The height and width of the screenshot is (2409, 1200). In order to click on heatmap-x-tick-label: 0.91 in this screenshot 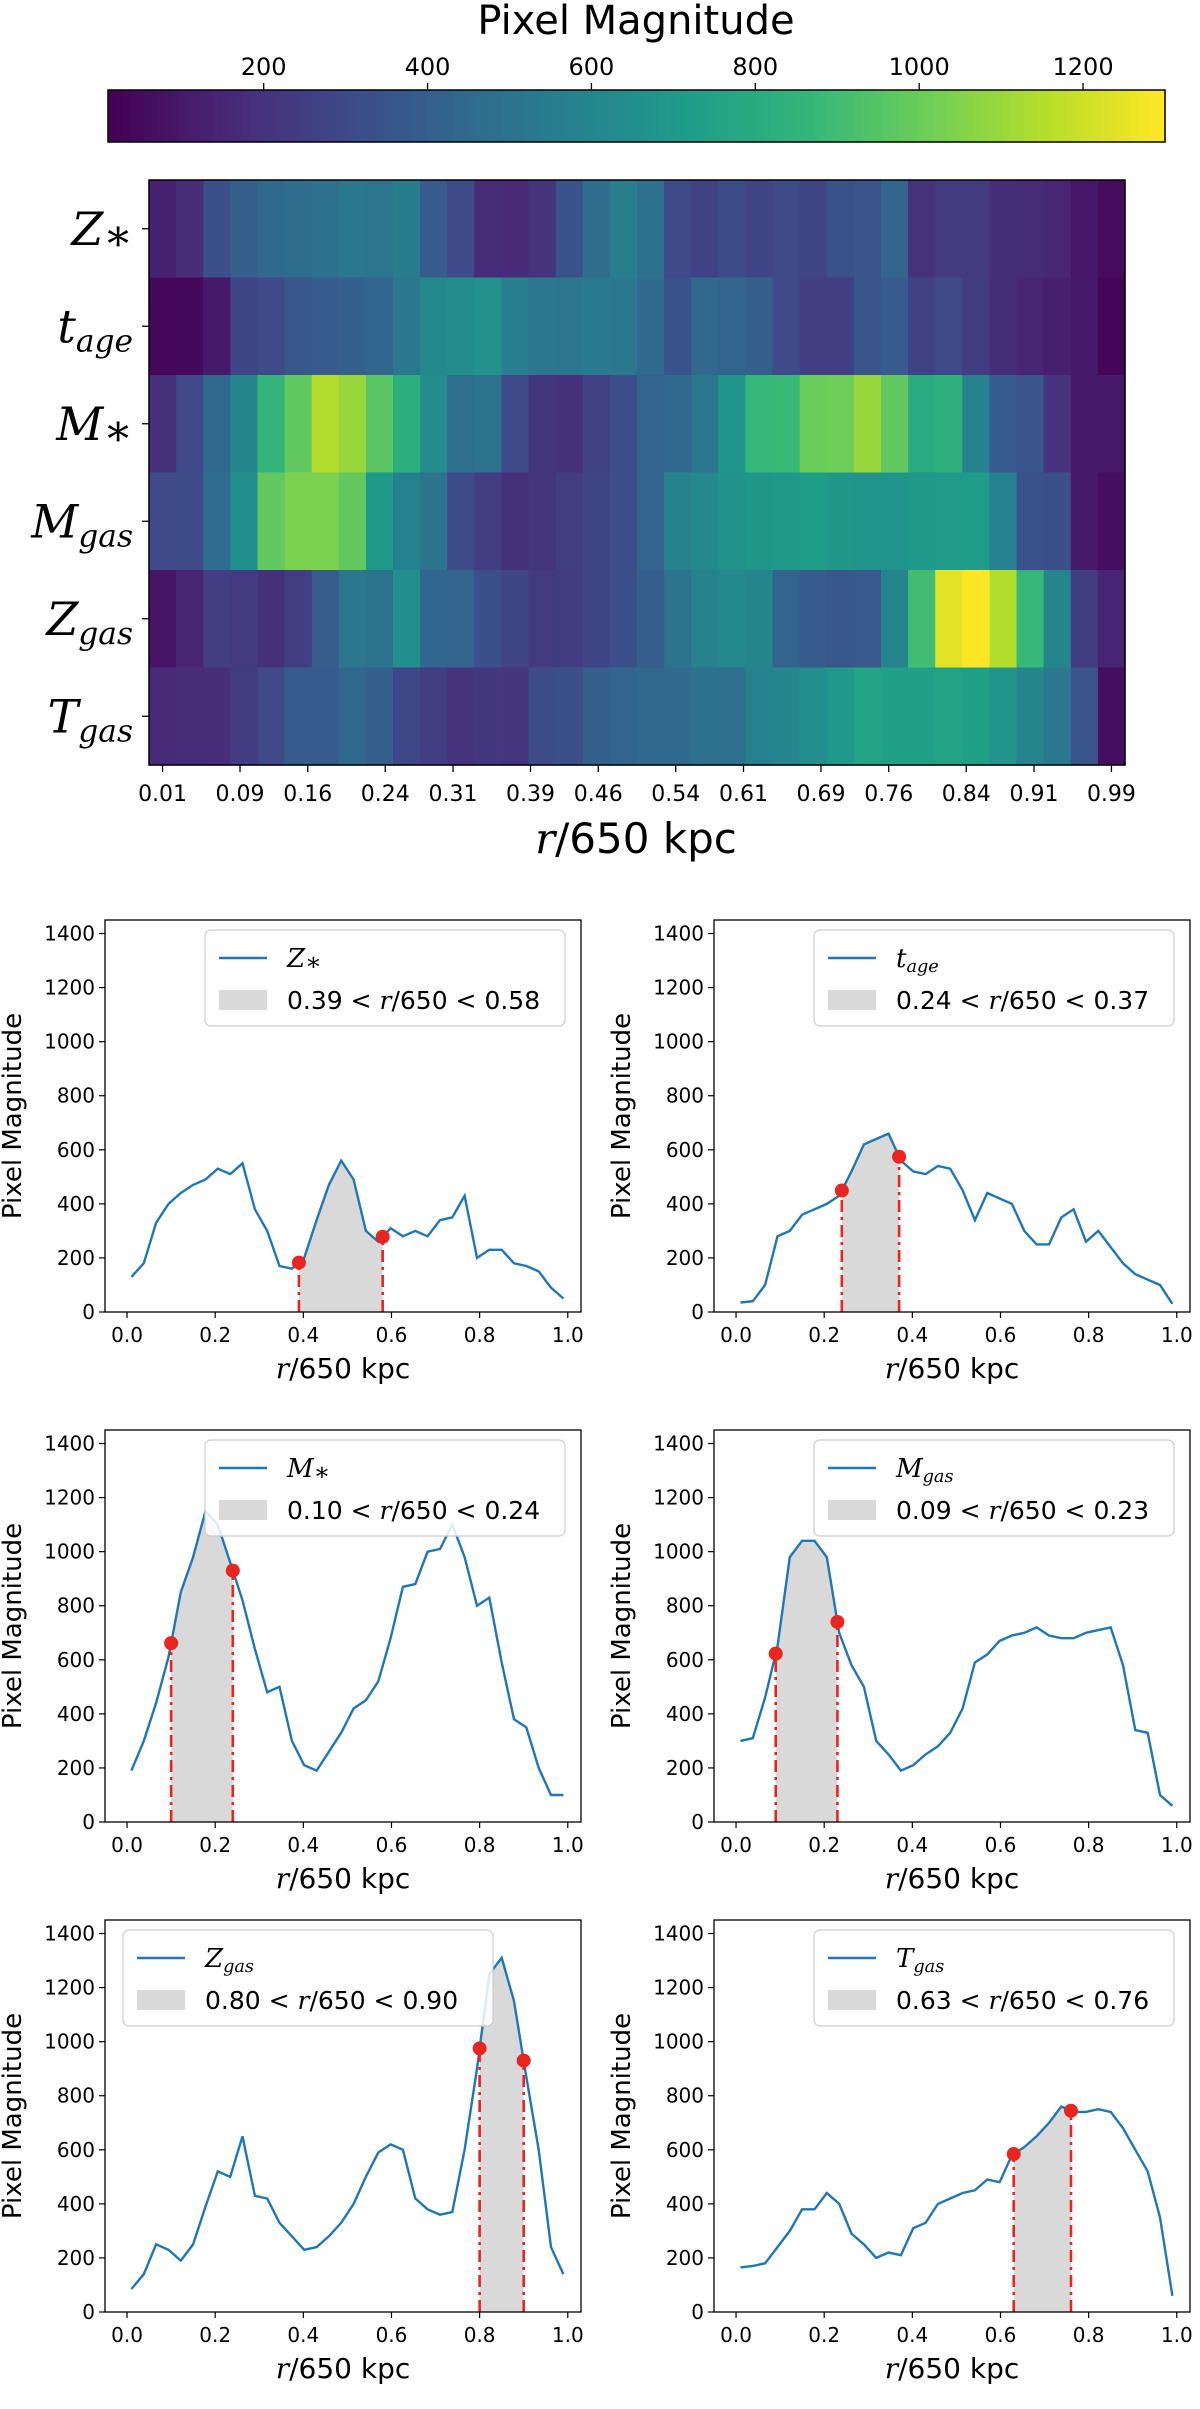, I will do `click(1033, 794)`.